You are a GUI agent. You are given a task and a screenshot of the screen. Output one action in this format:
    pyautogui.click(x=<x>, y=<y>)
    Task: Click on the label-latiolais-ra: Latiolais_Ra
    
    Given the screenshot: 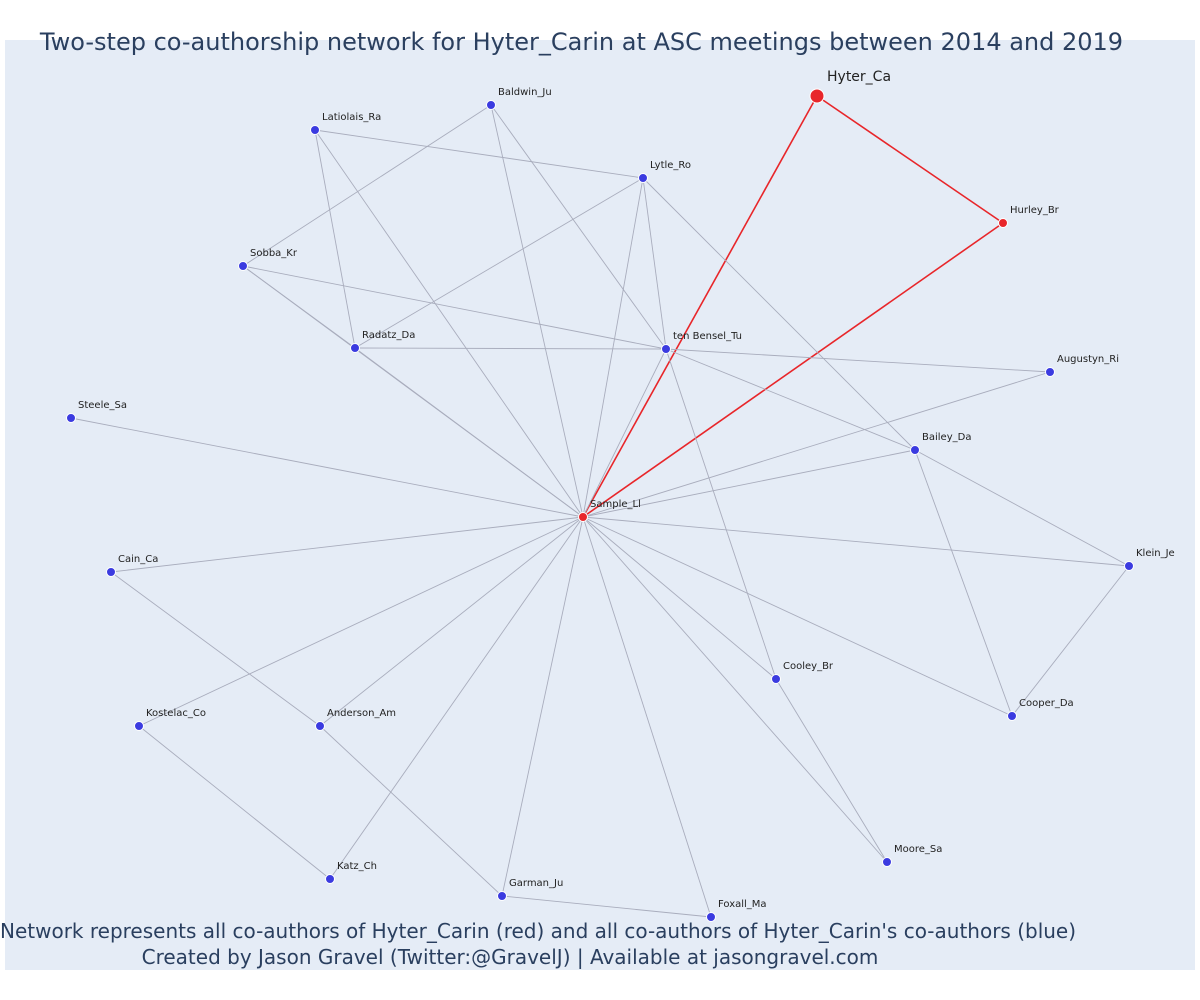 What is the action you would take?
    pyautogui.click(x=351, y=117)
    